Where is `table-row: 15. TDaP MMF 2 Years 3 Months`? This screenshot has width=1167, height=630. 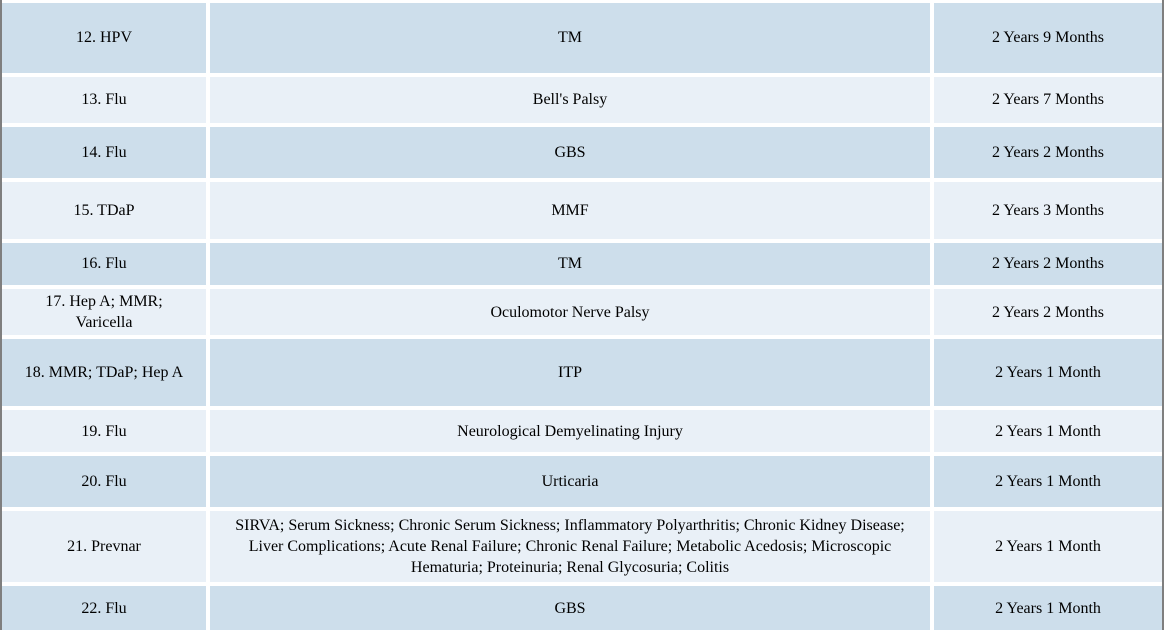
table-row: 15. TDaP MMF 2 Years 3 Months is located at coordinates (582, 211).